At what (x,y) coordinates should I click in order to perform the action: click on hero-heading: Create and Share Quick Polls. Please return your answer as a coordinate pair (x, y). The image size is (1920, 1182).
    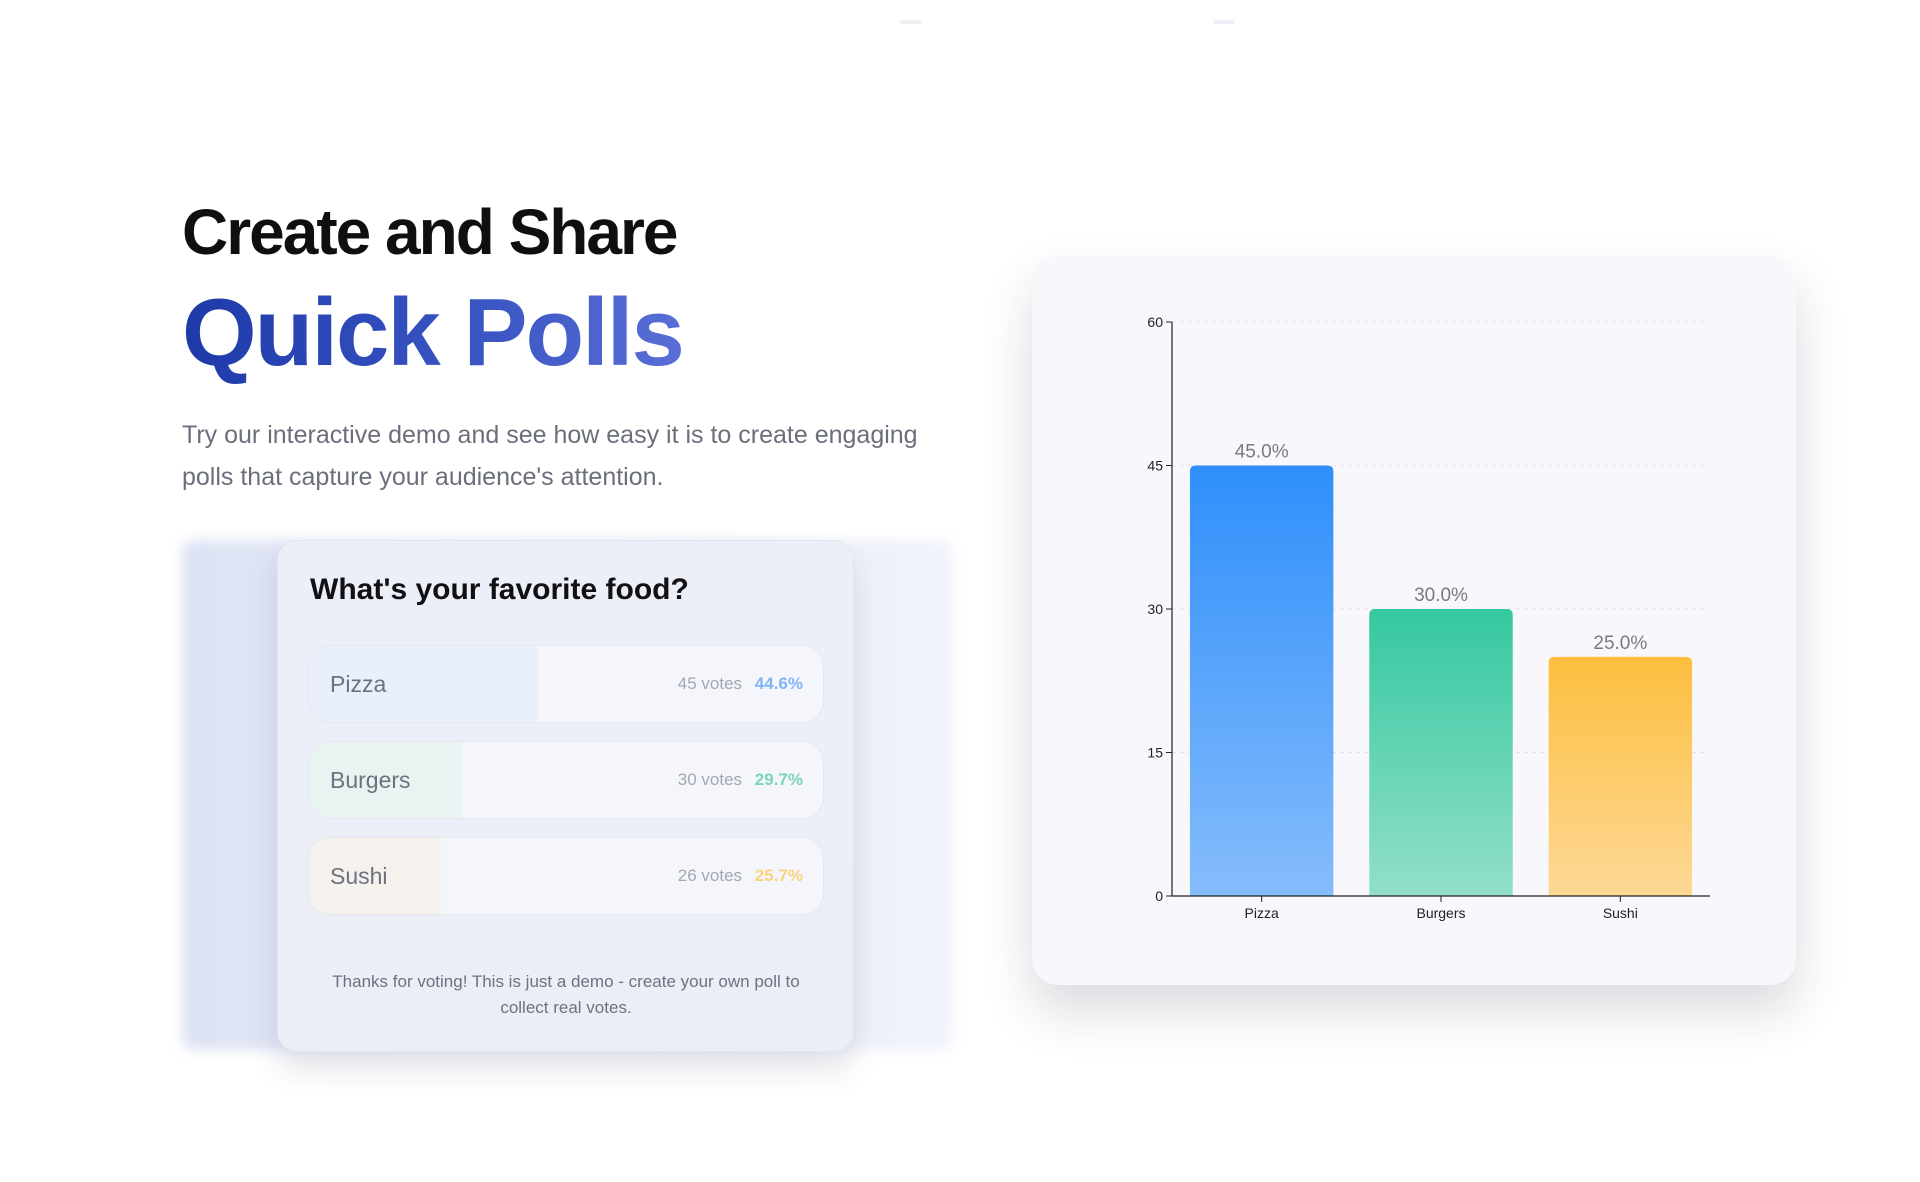
    Looking at the image, I should click on (433, 292).